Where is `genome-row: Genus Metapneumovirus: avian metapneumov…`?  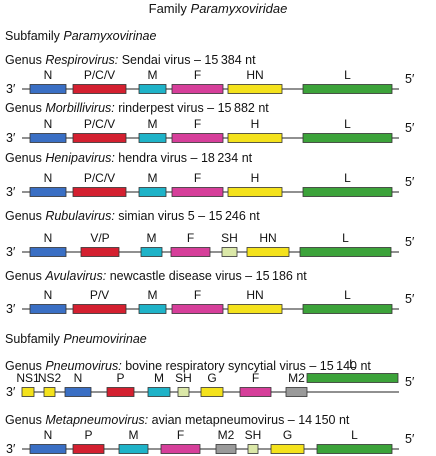
genome-row: Genus Metapneumovirus: avian metapneumov… is located at coordinates (210, 434).